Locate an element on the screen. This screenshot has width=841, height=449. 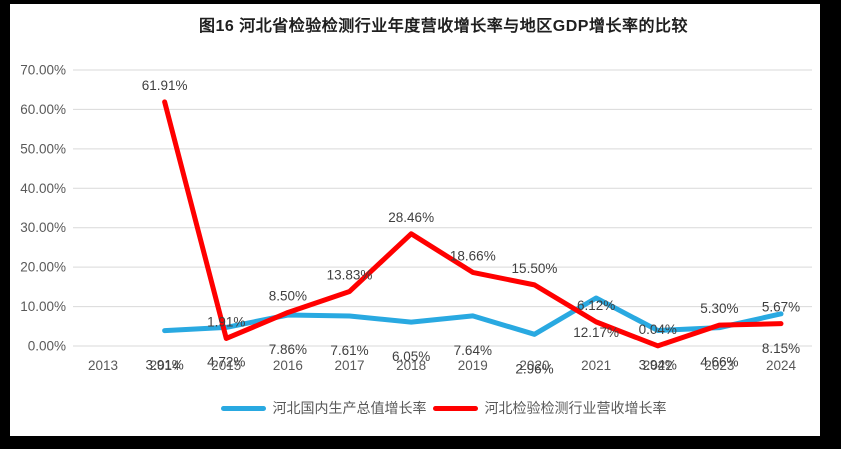
y-axis-tick-label: 10.00% is located at coordinates (43, 306).